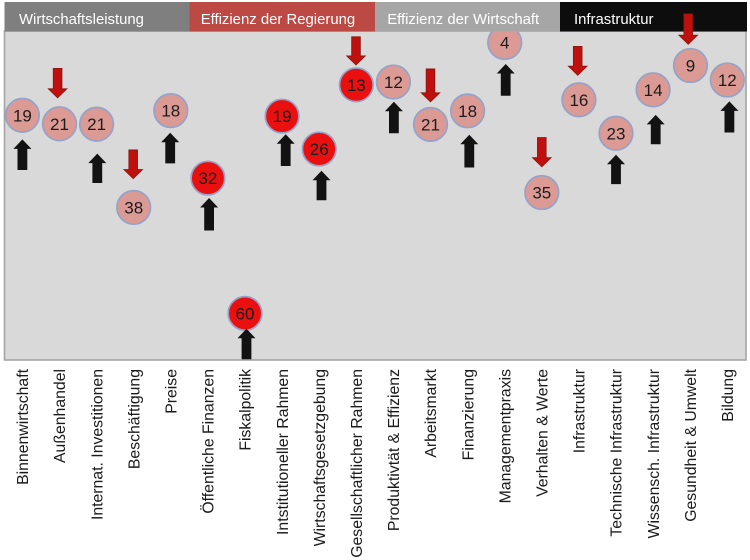  Describe the element at coordinates (543, 433) in the screenshot. I see `svg-text: Verhalten & Werte` at that location.